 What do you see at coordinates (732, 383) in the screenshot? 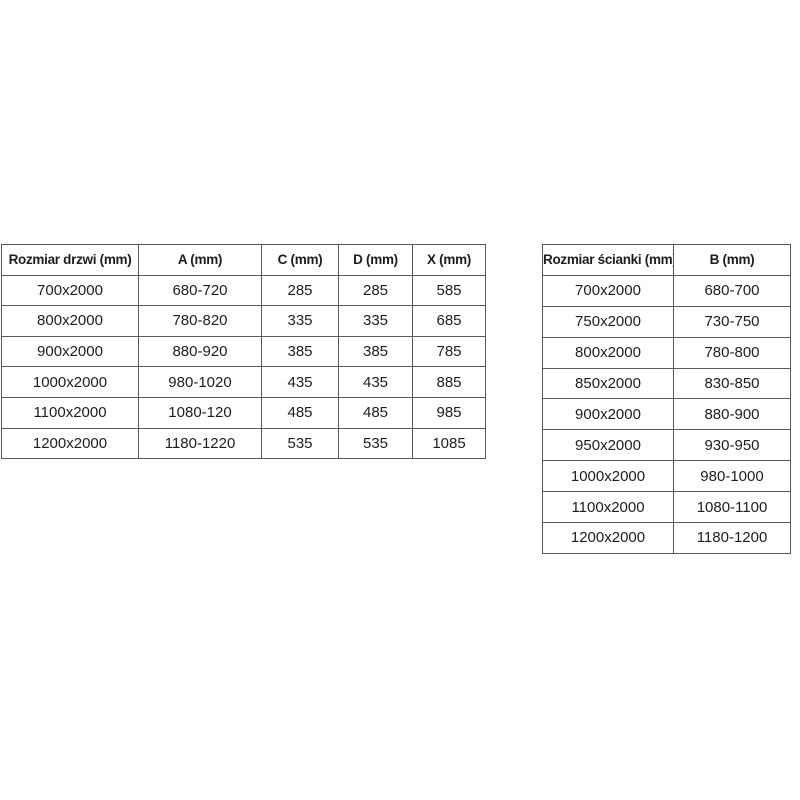
I see `table-cell: 830-850` at bounding box center [732, 383].